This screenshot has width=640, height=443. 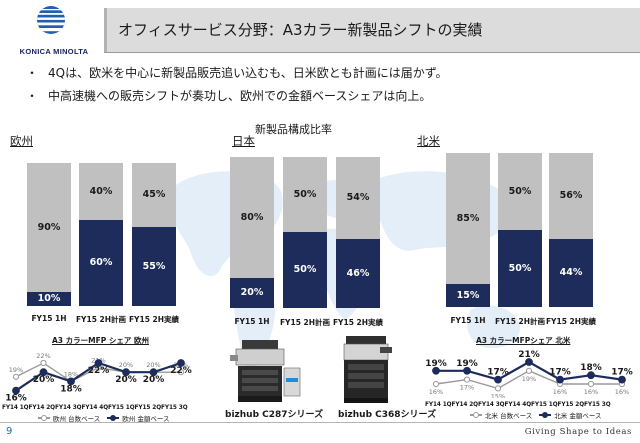 I want to click on bullet-text: 4Qは、欧米を中心に新製品販売追い込むも、日米欧とも計画には届かず。, so click(x=248, y=73).